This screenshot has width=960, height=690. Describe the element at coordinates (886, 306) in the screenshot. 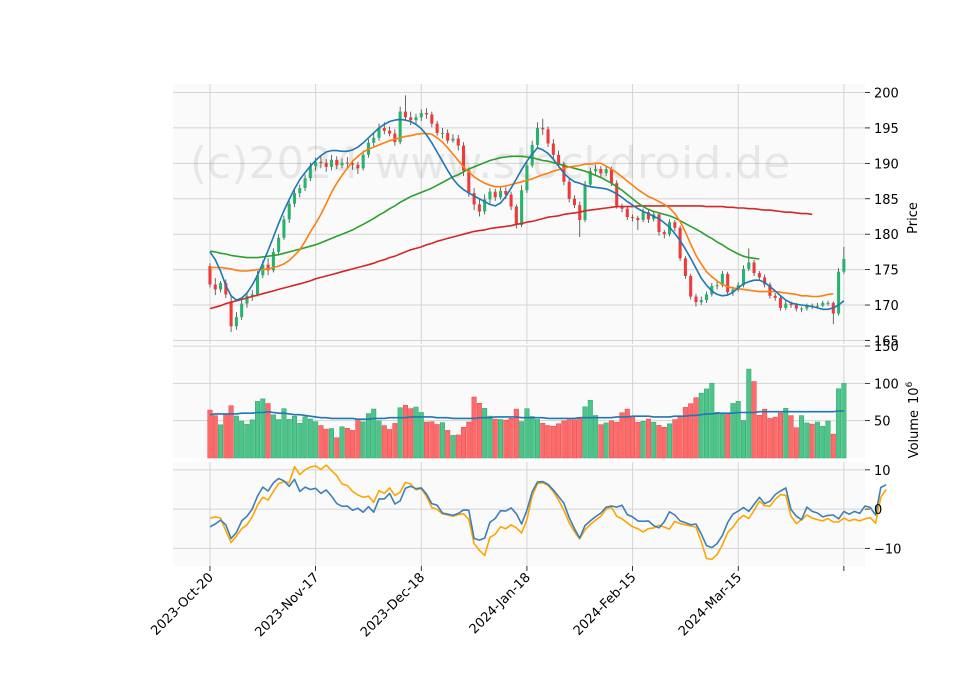

I see `price-tick-label: 170` at that location.